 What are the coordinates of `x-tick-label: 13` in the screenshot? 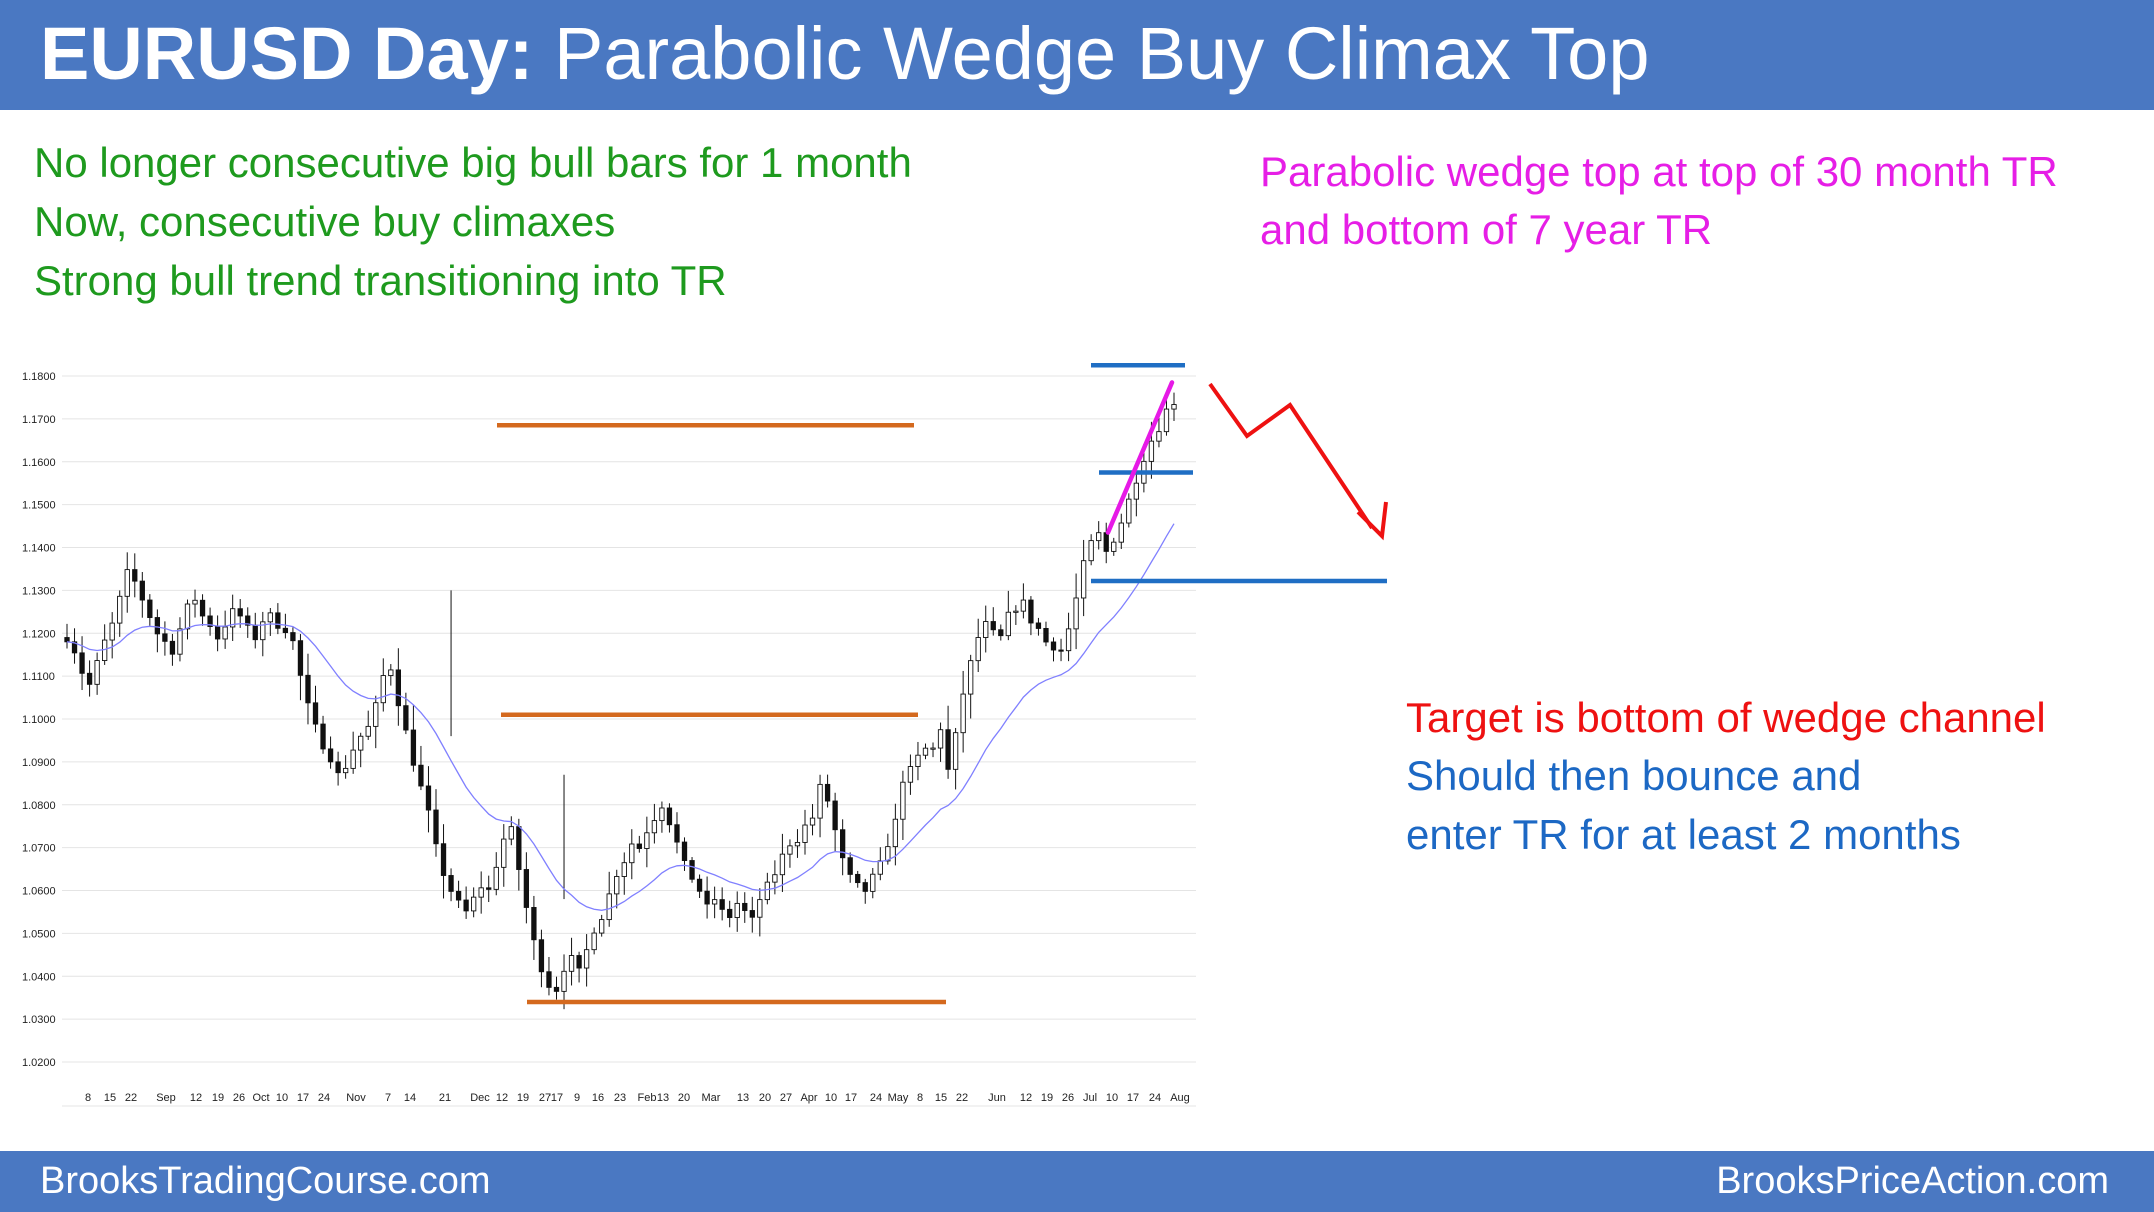 It's located at (743, 1098).